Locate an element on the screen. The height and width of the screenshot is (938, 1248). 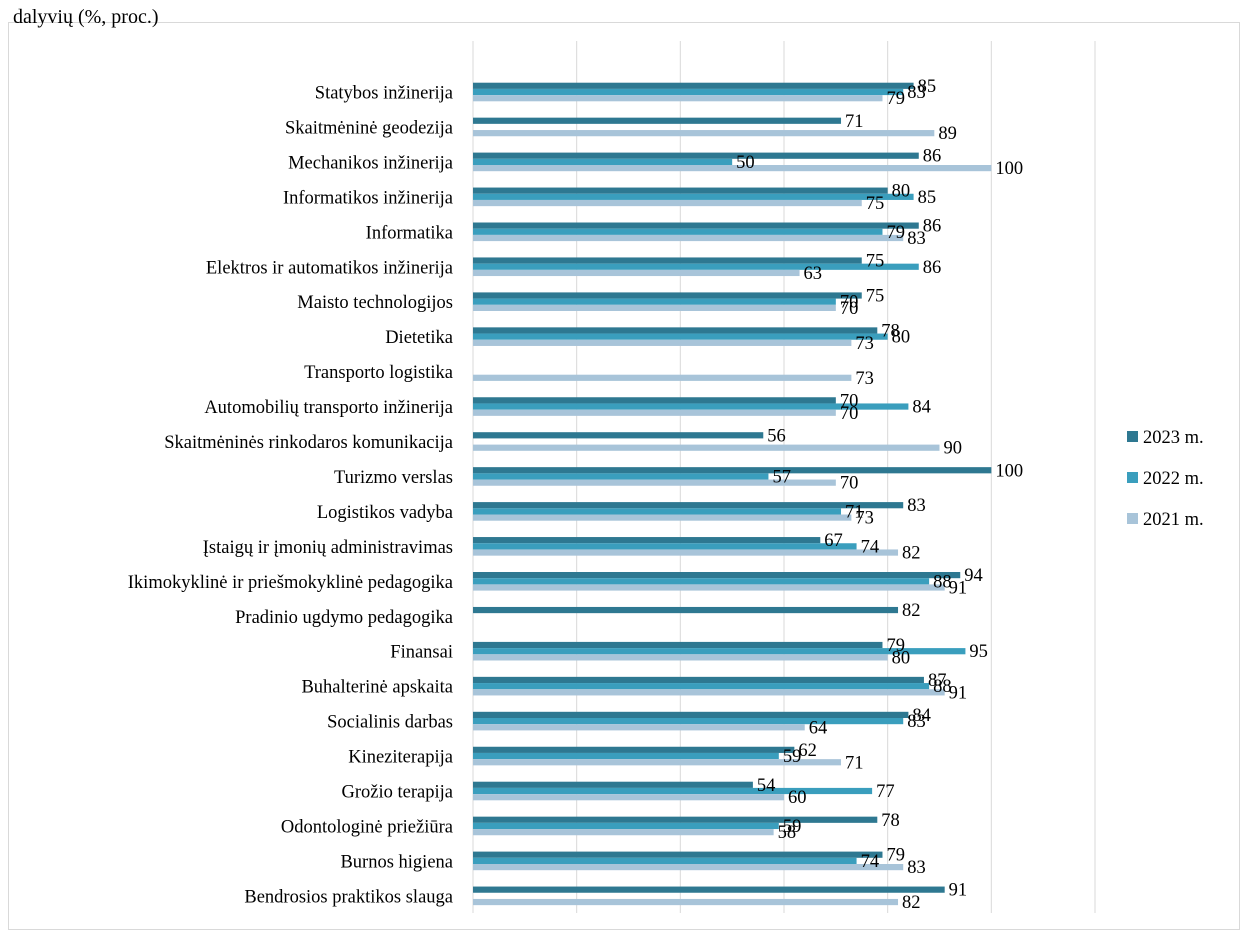
legend-label: 2021 m. is located at coordinates (1173, 520).